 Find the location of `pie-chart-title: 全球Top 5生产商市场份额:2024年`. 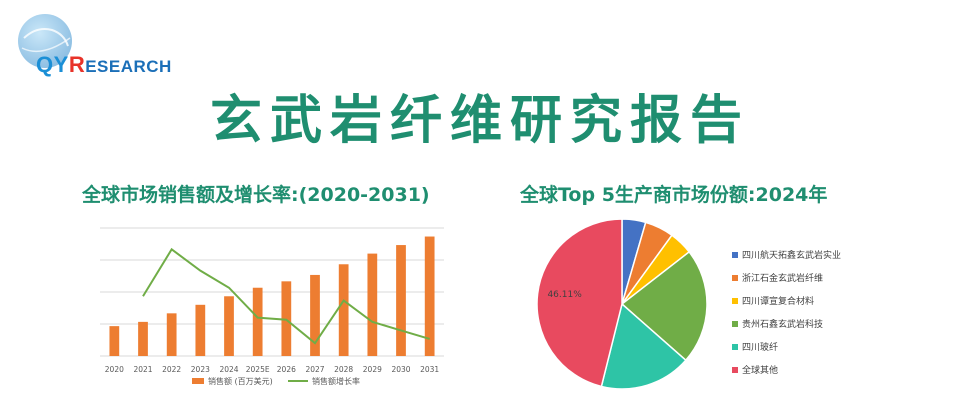

pie-chart-title: 全球Top 5生产商市场份额:2024年 is located at coordinates (674, 195).